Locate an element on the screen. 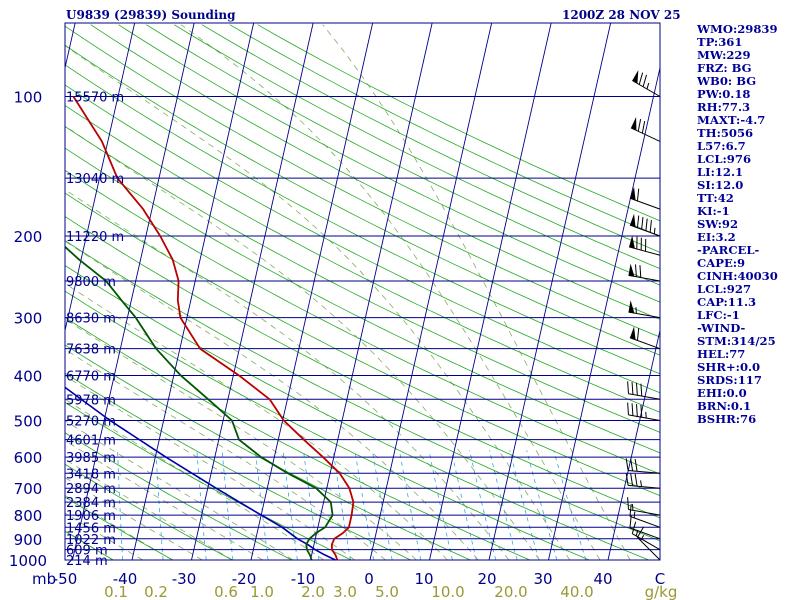  height-label: 4601 m is located at coordinates (91, 441).